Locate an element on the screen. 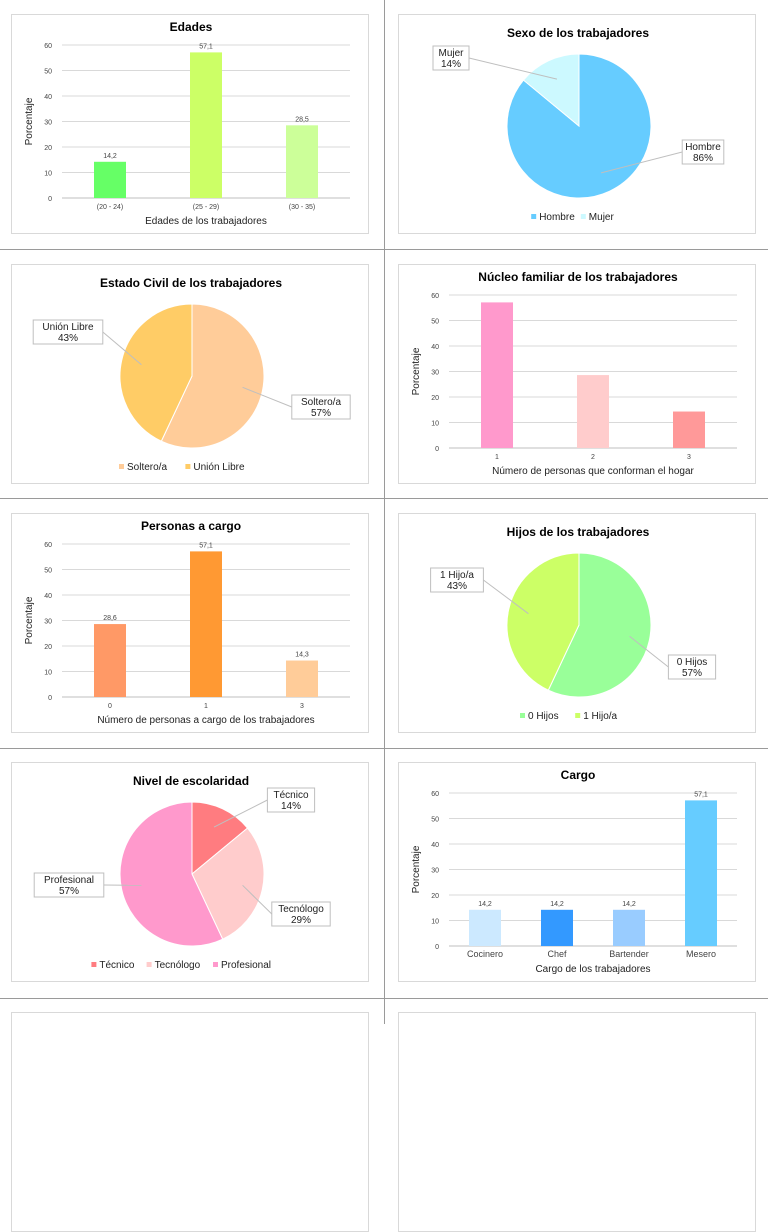 The width and height of the screenshot is (768, 1232). chart-title: Hijos de los trabajadores is located at coordinates (578, 532).